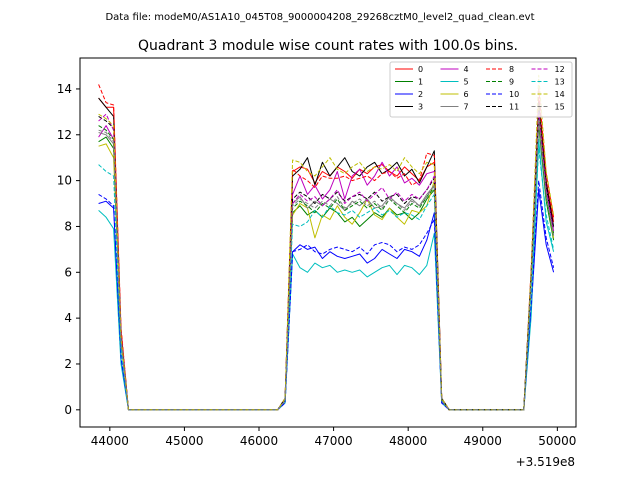 This screenshot has width=640, height=480. I want to click on legend-label-12: 12, so click(560, 69).